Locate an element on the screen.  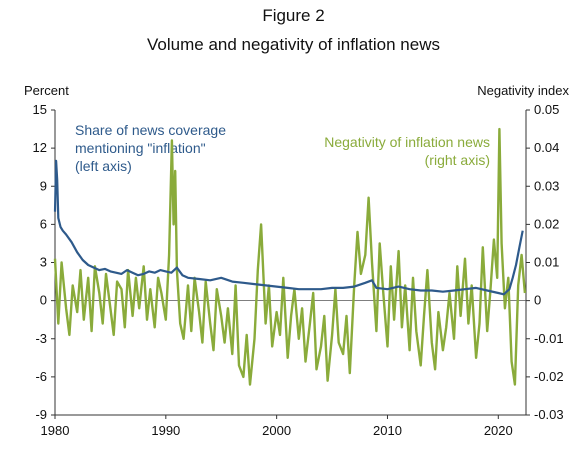
y-right-tick-label-3: 0.02 is located at coordinates (546, 223).